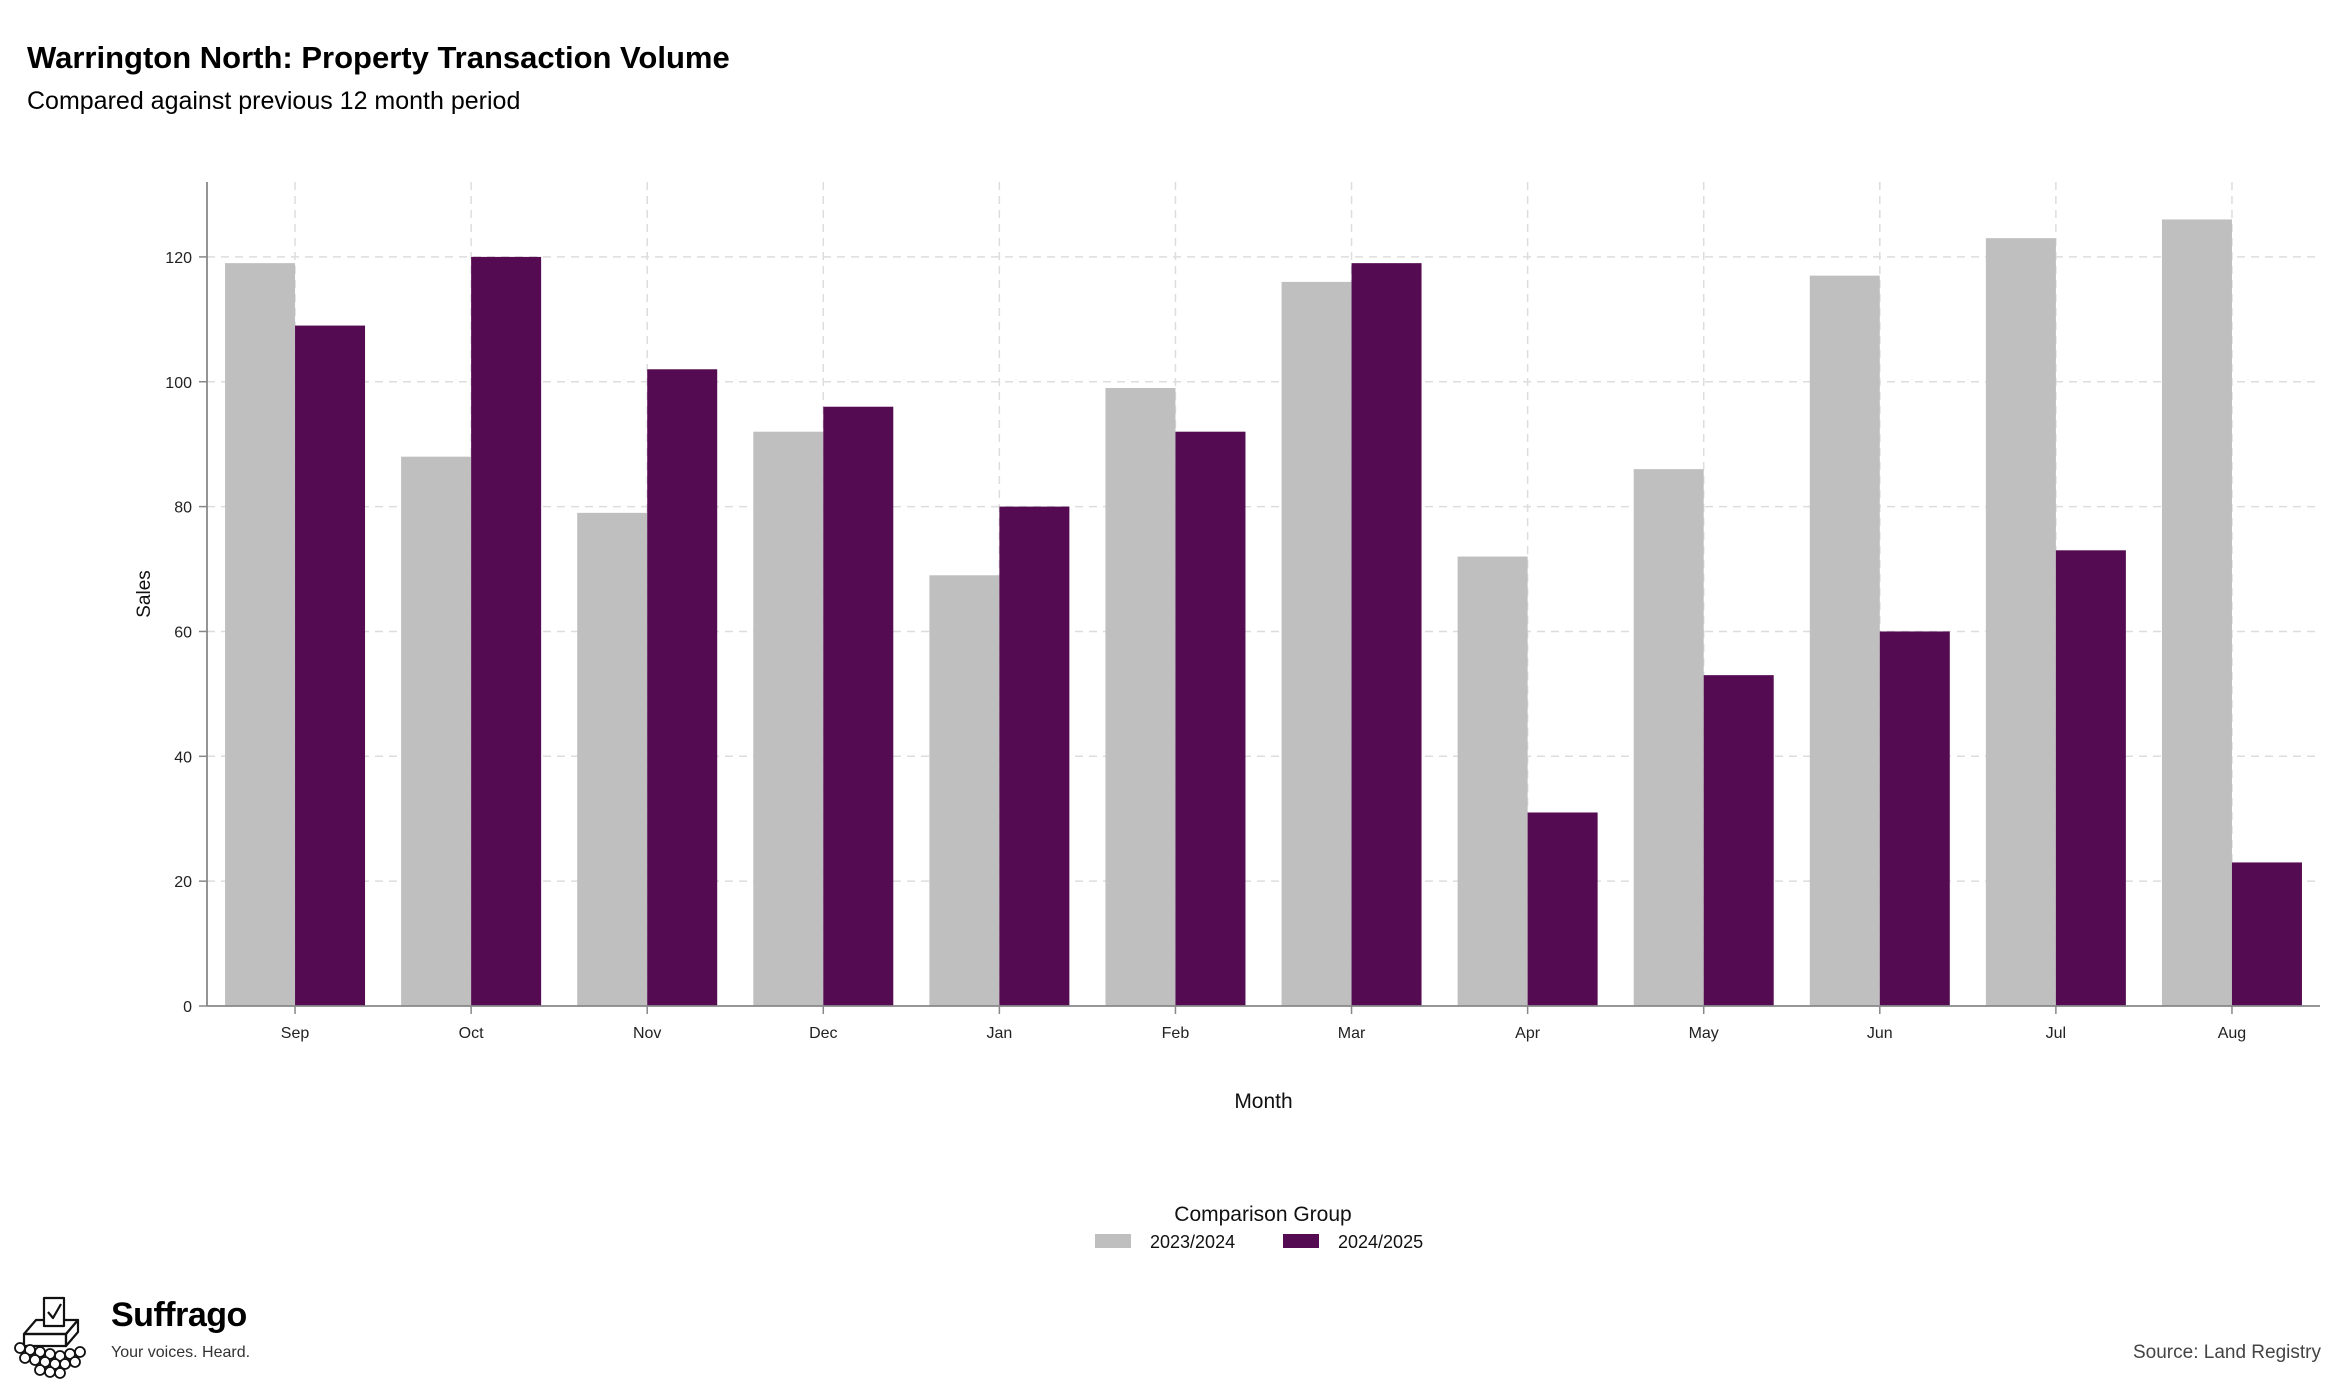 This screenshot has width=2334, height=1388. Describe the element at coordinates (1352, 1033) in the screenshot. I see `x-tick-label: Mar` at that location.